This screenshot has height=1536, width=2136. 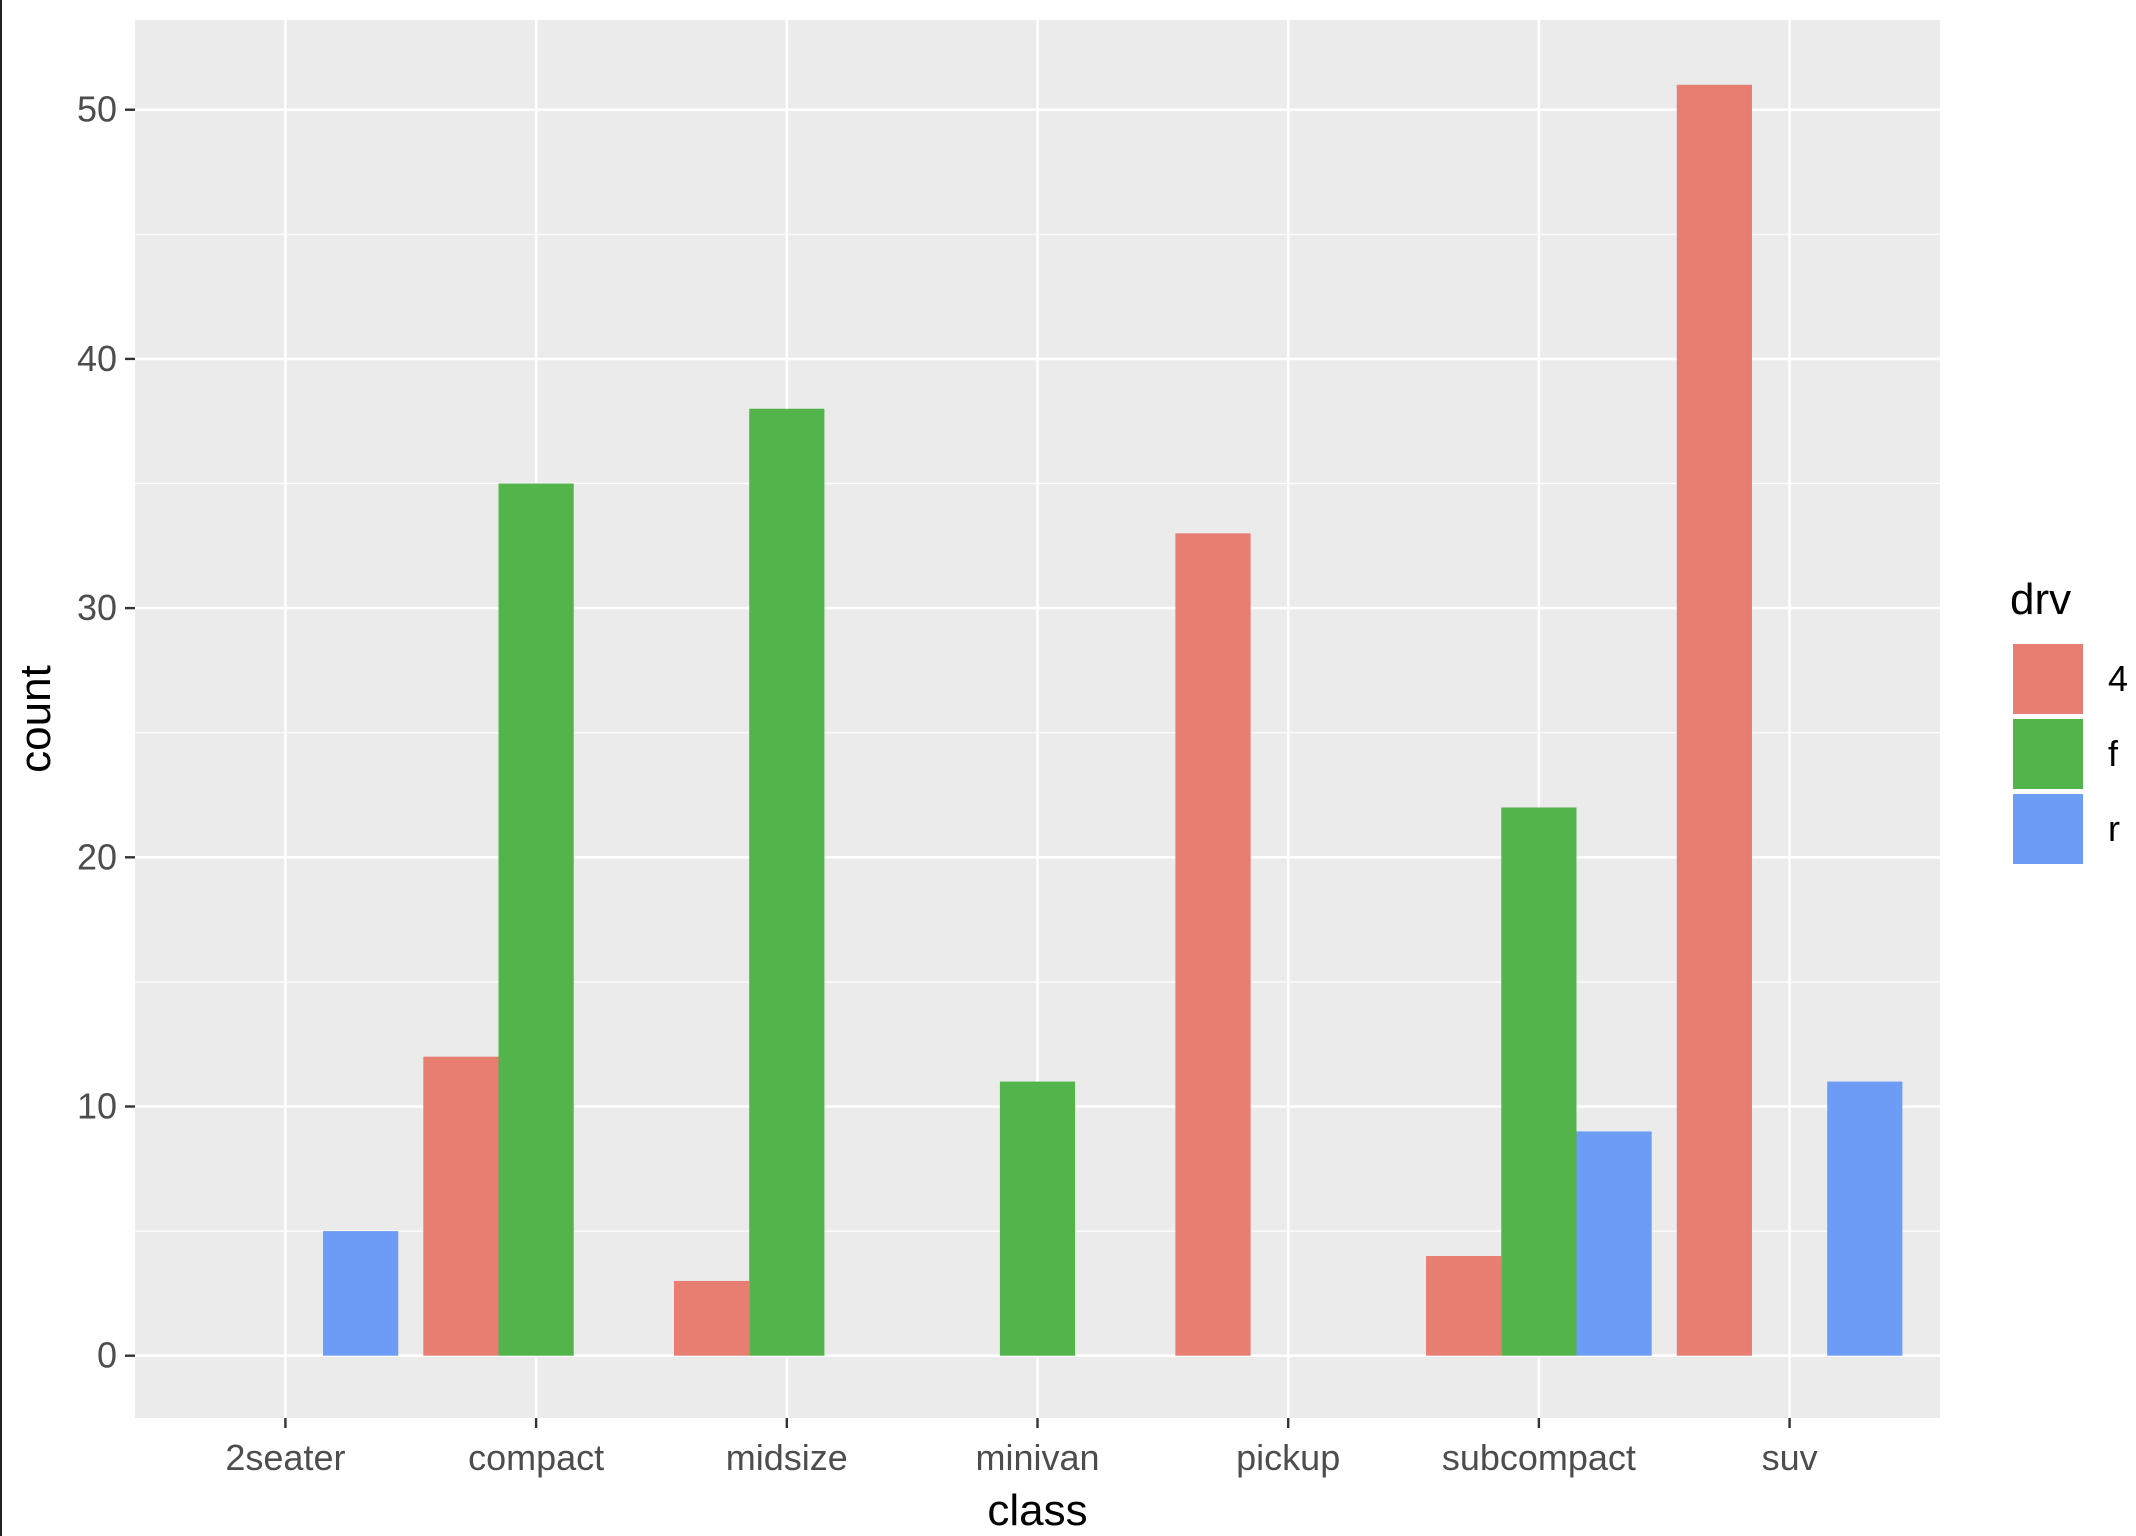 What do you see at coordinates (361, 1293) in the screenshot?
I see `bar-2seater-r` at bounding box center [361, 1293].